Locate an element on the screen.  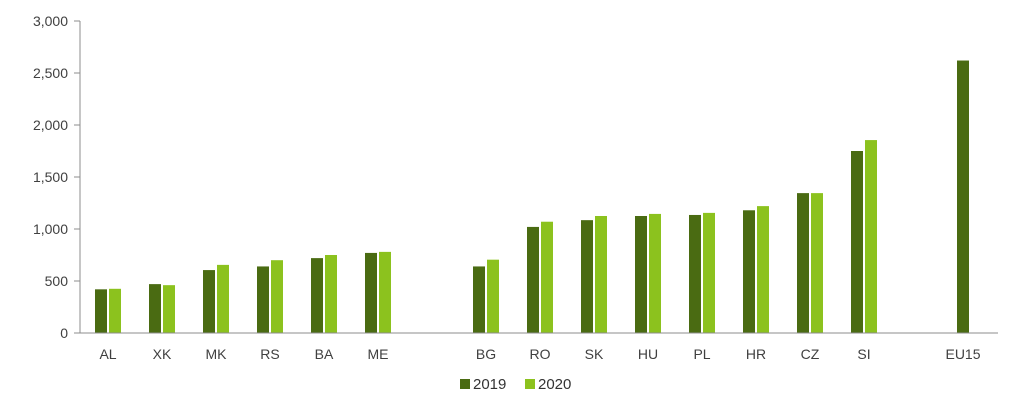
bar-hr-2020 is located at coordinates (763, 269).